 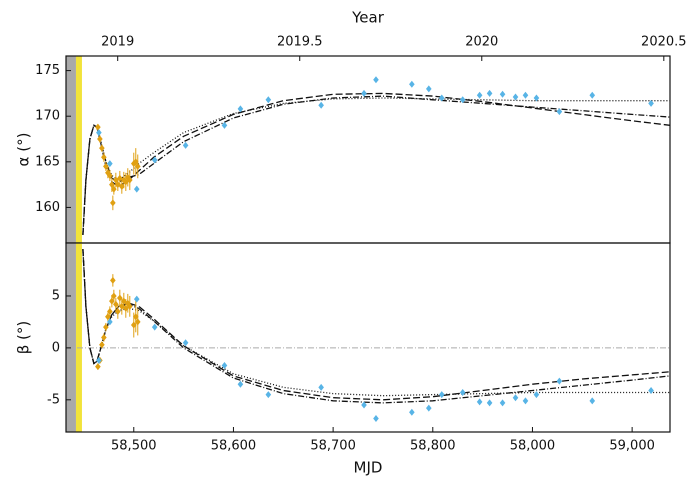 I want to click on y-tick-label: 5, so click(x=56, y=295).